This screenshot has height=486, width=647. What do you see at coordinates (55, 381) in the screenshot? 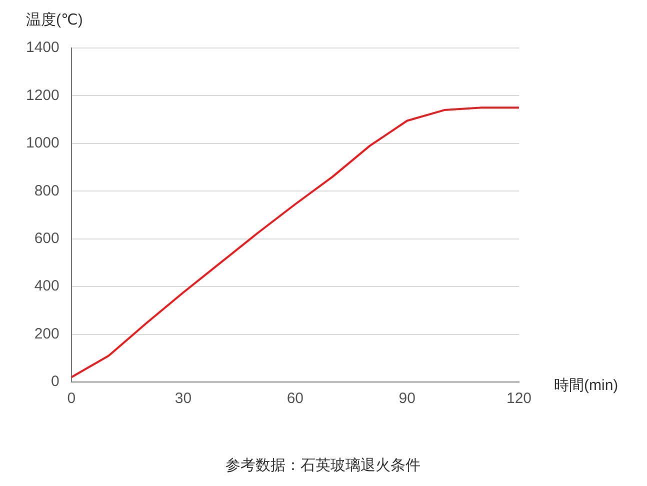
I see `y-tick-label: 0` at bounding box center [55, 381].